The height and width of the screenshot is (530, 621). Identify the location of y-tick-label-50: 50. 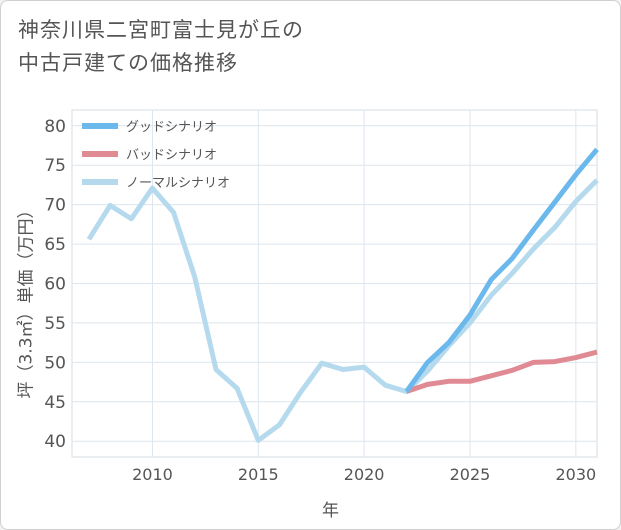
(55, 363).